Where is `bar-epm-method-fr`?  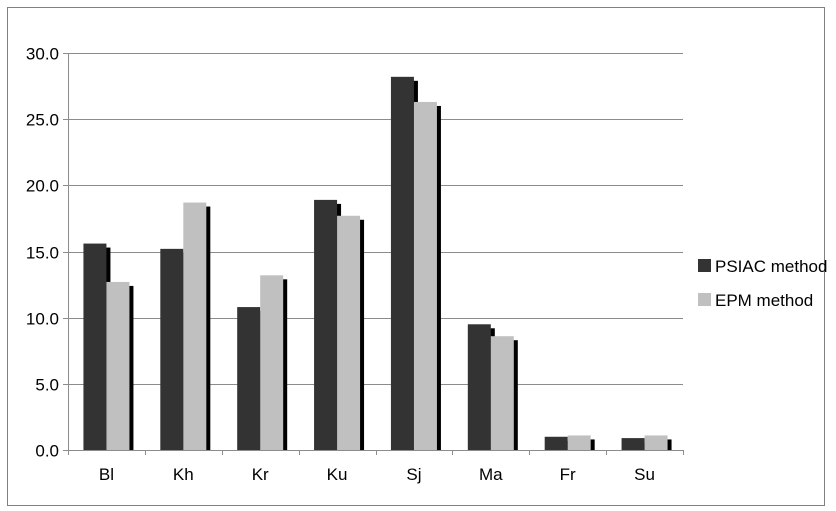 bar-epm-method-fr is located at coordinates (579, 442).